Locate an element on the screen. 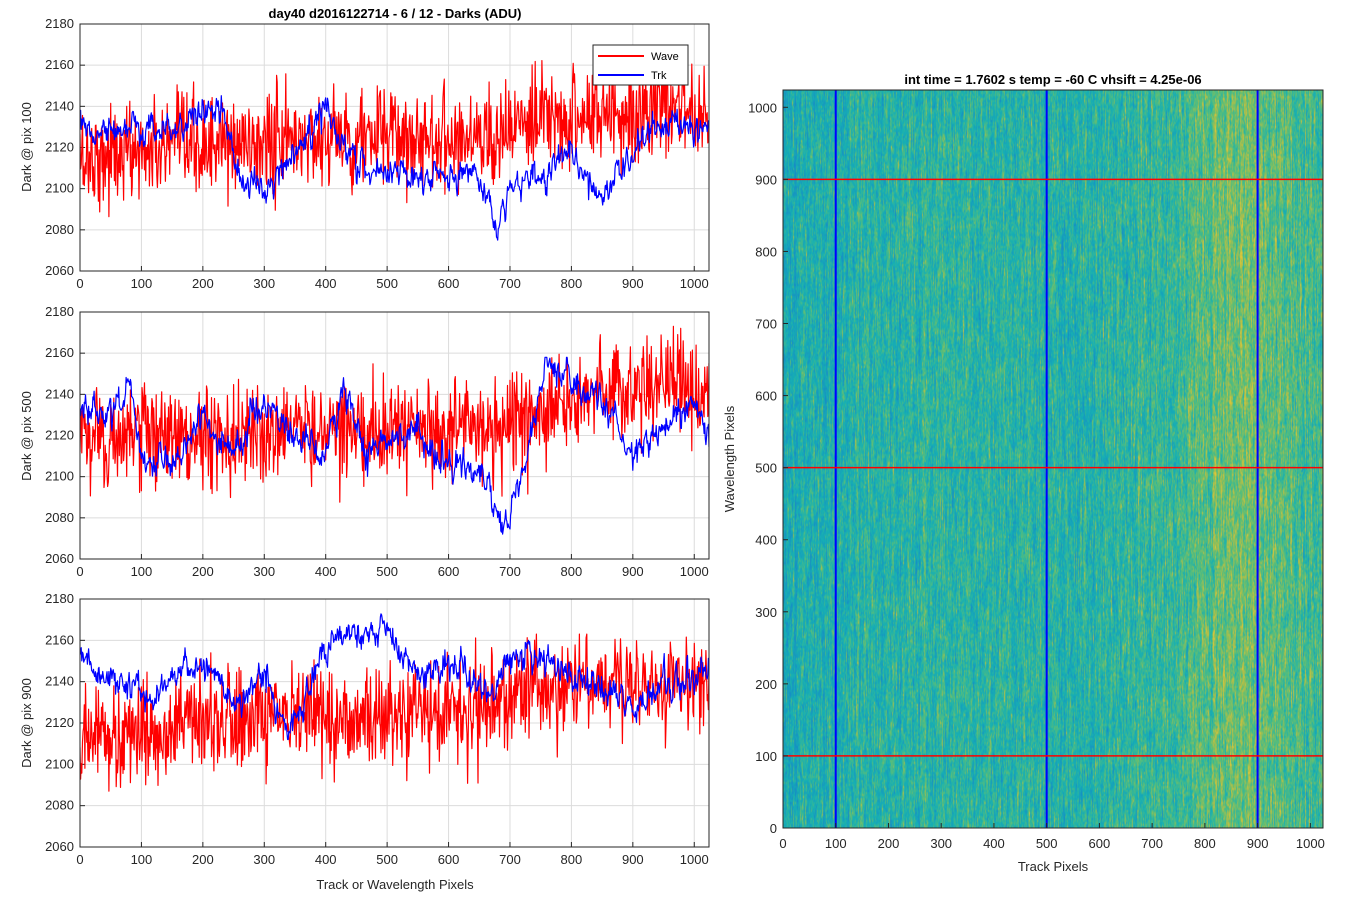  y-tick-label: 1000 is located at coordinates (762, 107).